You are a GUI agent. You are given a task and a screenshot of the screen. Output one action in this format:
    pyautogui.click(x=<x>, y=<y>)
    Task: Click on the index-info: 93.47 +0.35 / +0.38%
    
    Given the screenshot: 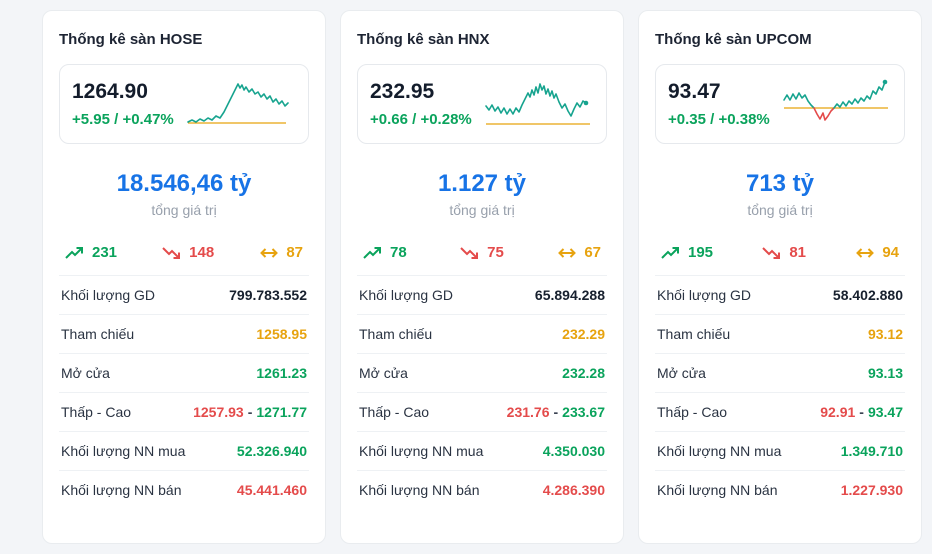 What is the action you would take?
    pyautogui.click(x=719, y=104)
    